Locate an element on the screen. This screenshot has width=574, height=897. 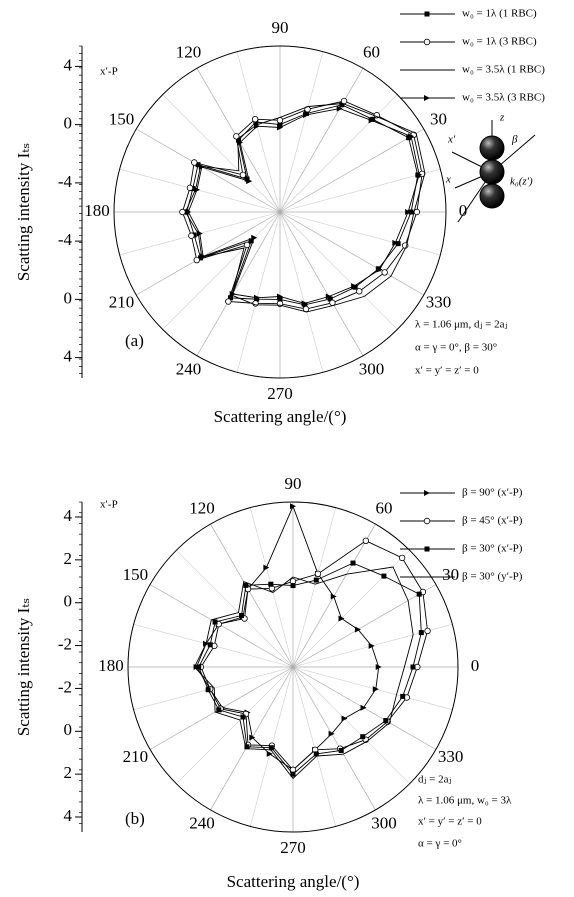
series-line is located at coordinates (288, 638).